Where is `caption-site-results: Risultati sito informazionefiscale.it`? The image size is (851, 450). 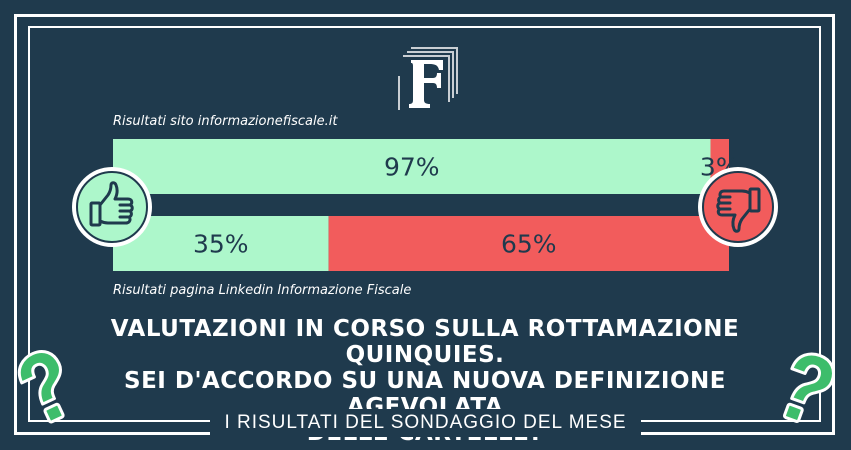 caption-site-results: Risultati sito informazionefiscale.it is located at coordinates (225, 121).